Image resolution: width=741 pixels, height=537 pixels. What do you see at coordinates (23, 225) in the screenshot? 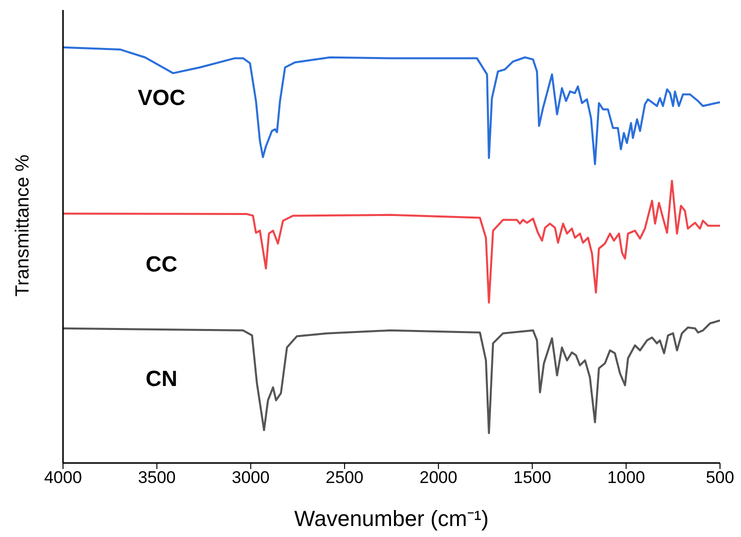
I see `y-axis-title: Transmittance %` at bounding box center [23, 225].